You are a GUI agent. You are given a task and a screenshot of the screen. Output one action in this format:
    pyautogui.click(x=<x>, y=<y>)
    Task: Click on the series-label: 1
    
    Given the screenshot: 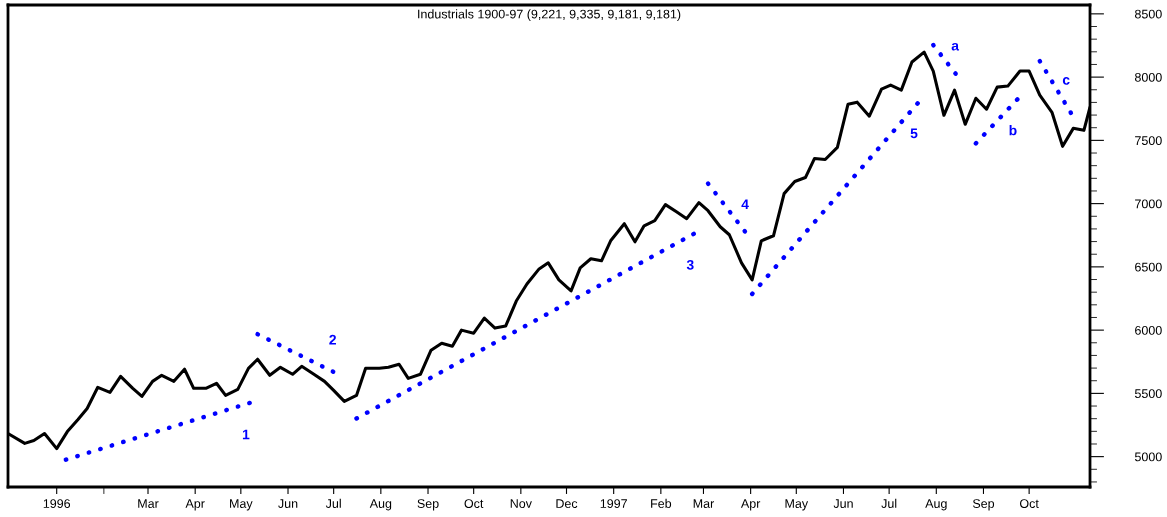 What is the action you would take?
    pyautogui.click(x=246, y=434)
    